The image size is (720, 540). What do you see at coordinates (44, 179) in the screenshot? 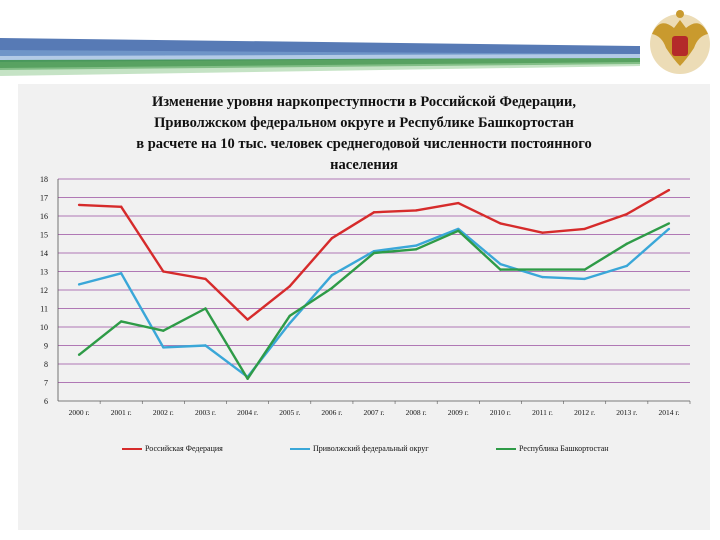
I see `y-tick-label: 18` at bounding box center [44, 179].